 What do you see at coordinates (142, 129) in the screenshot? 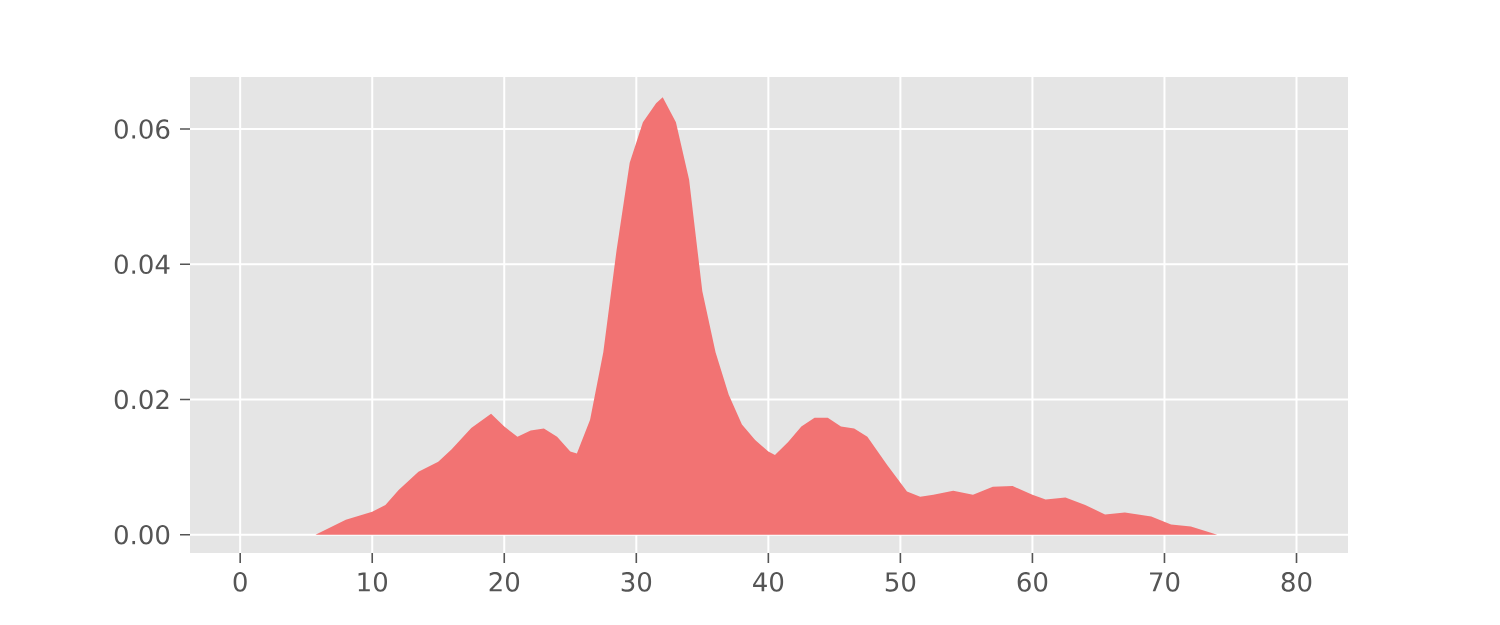
I see `y-tick-label: 0.06` at bounding box center [142, 129].